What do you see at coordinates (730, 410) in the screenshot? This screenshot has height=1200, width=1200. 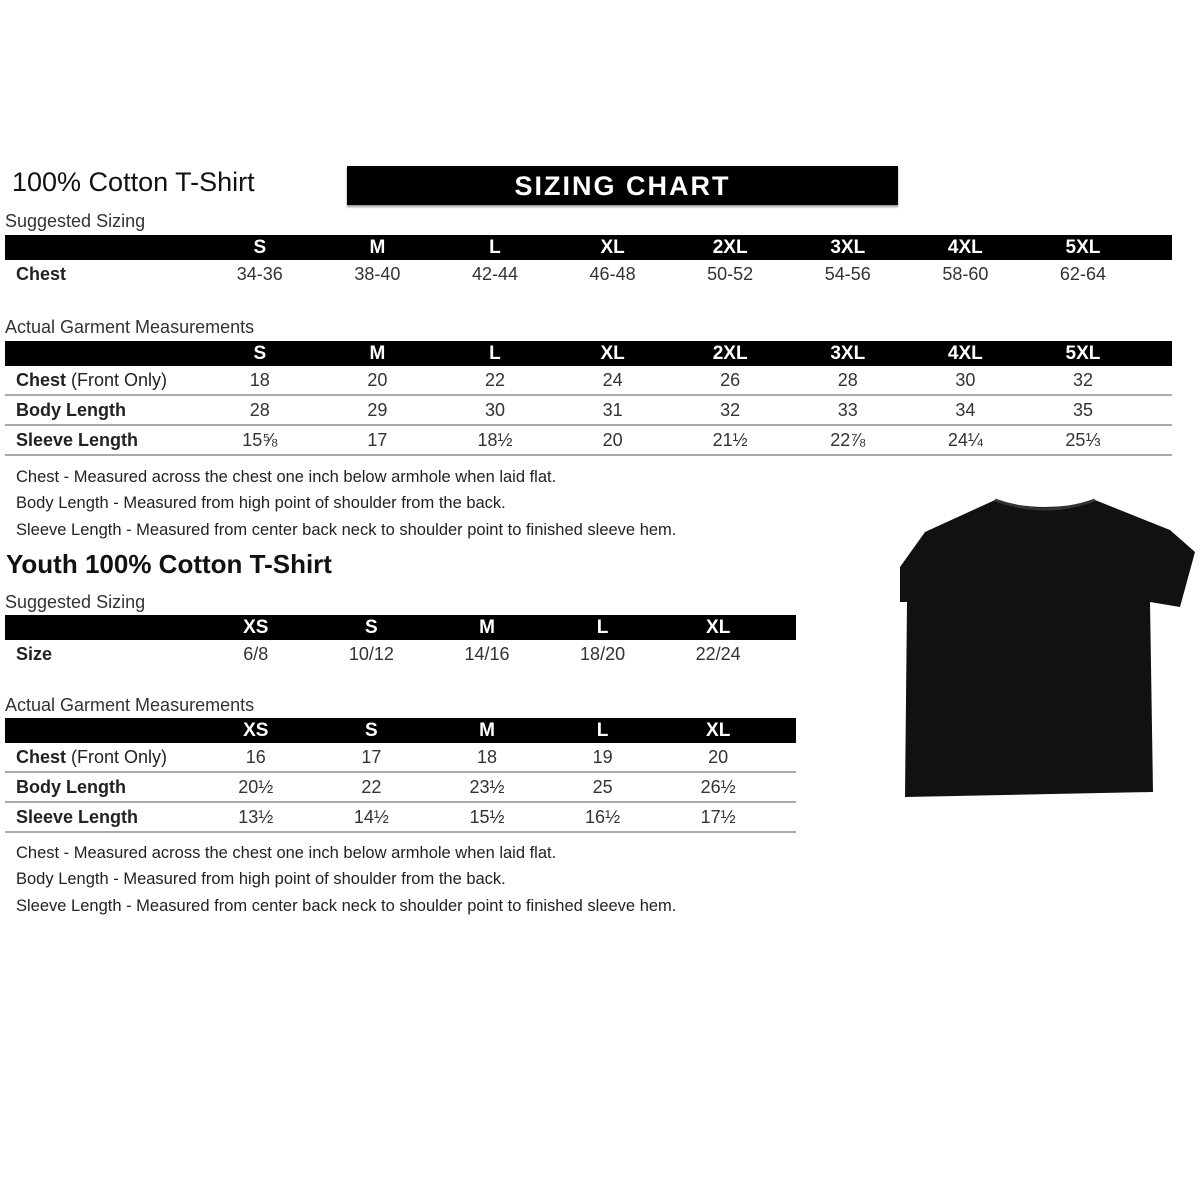 I see `table-cell: 32` at bounding box center [730, 410].